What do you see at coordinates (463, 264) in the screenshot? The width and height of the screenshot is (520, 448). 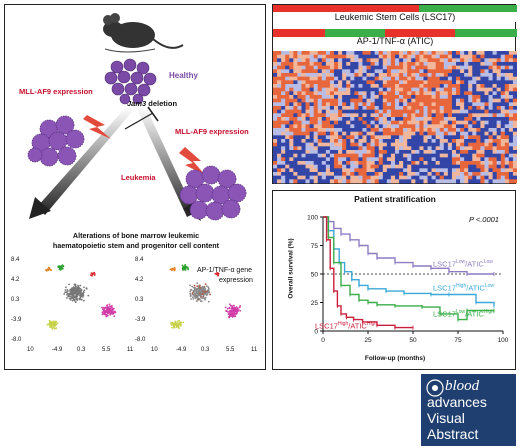 I see `label-low-low: LSC17Low/ATICLow` at bounding box center [463, 264].